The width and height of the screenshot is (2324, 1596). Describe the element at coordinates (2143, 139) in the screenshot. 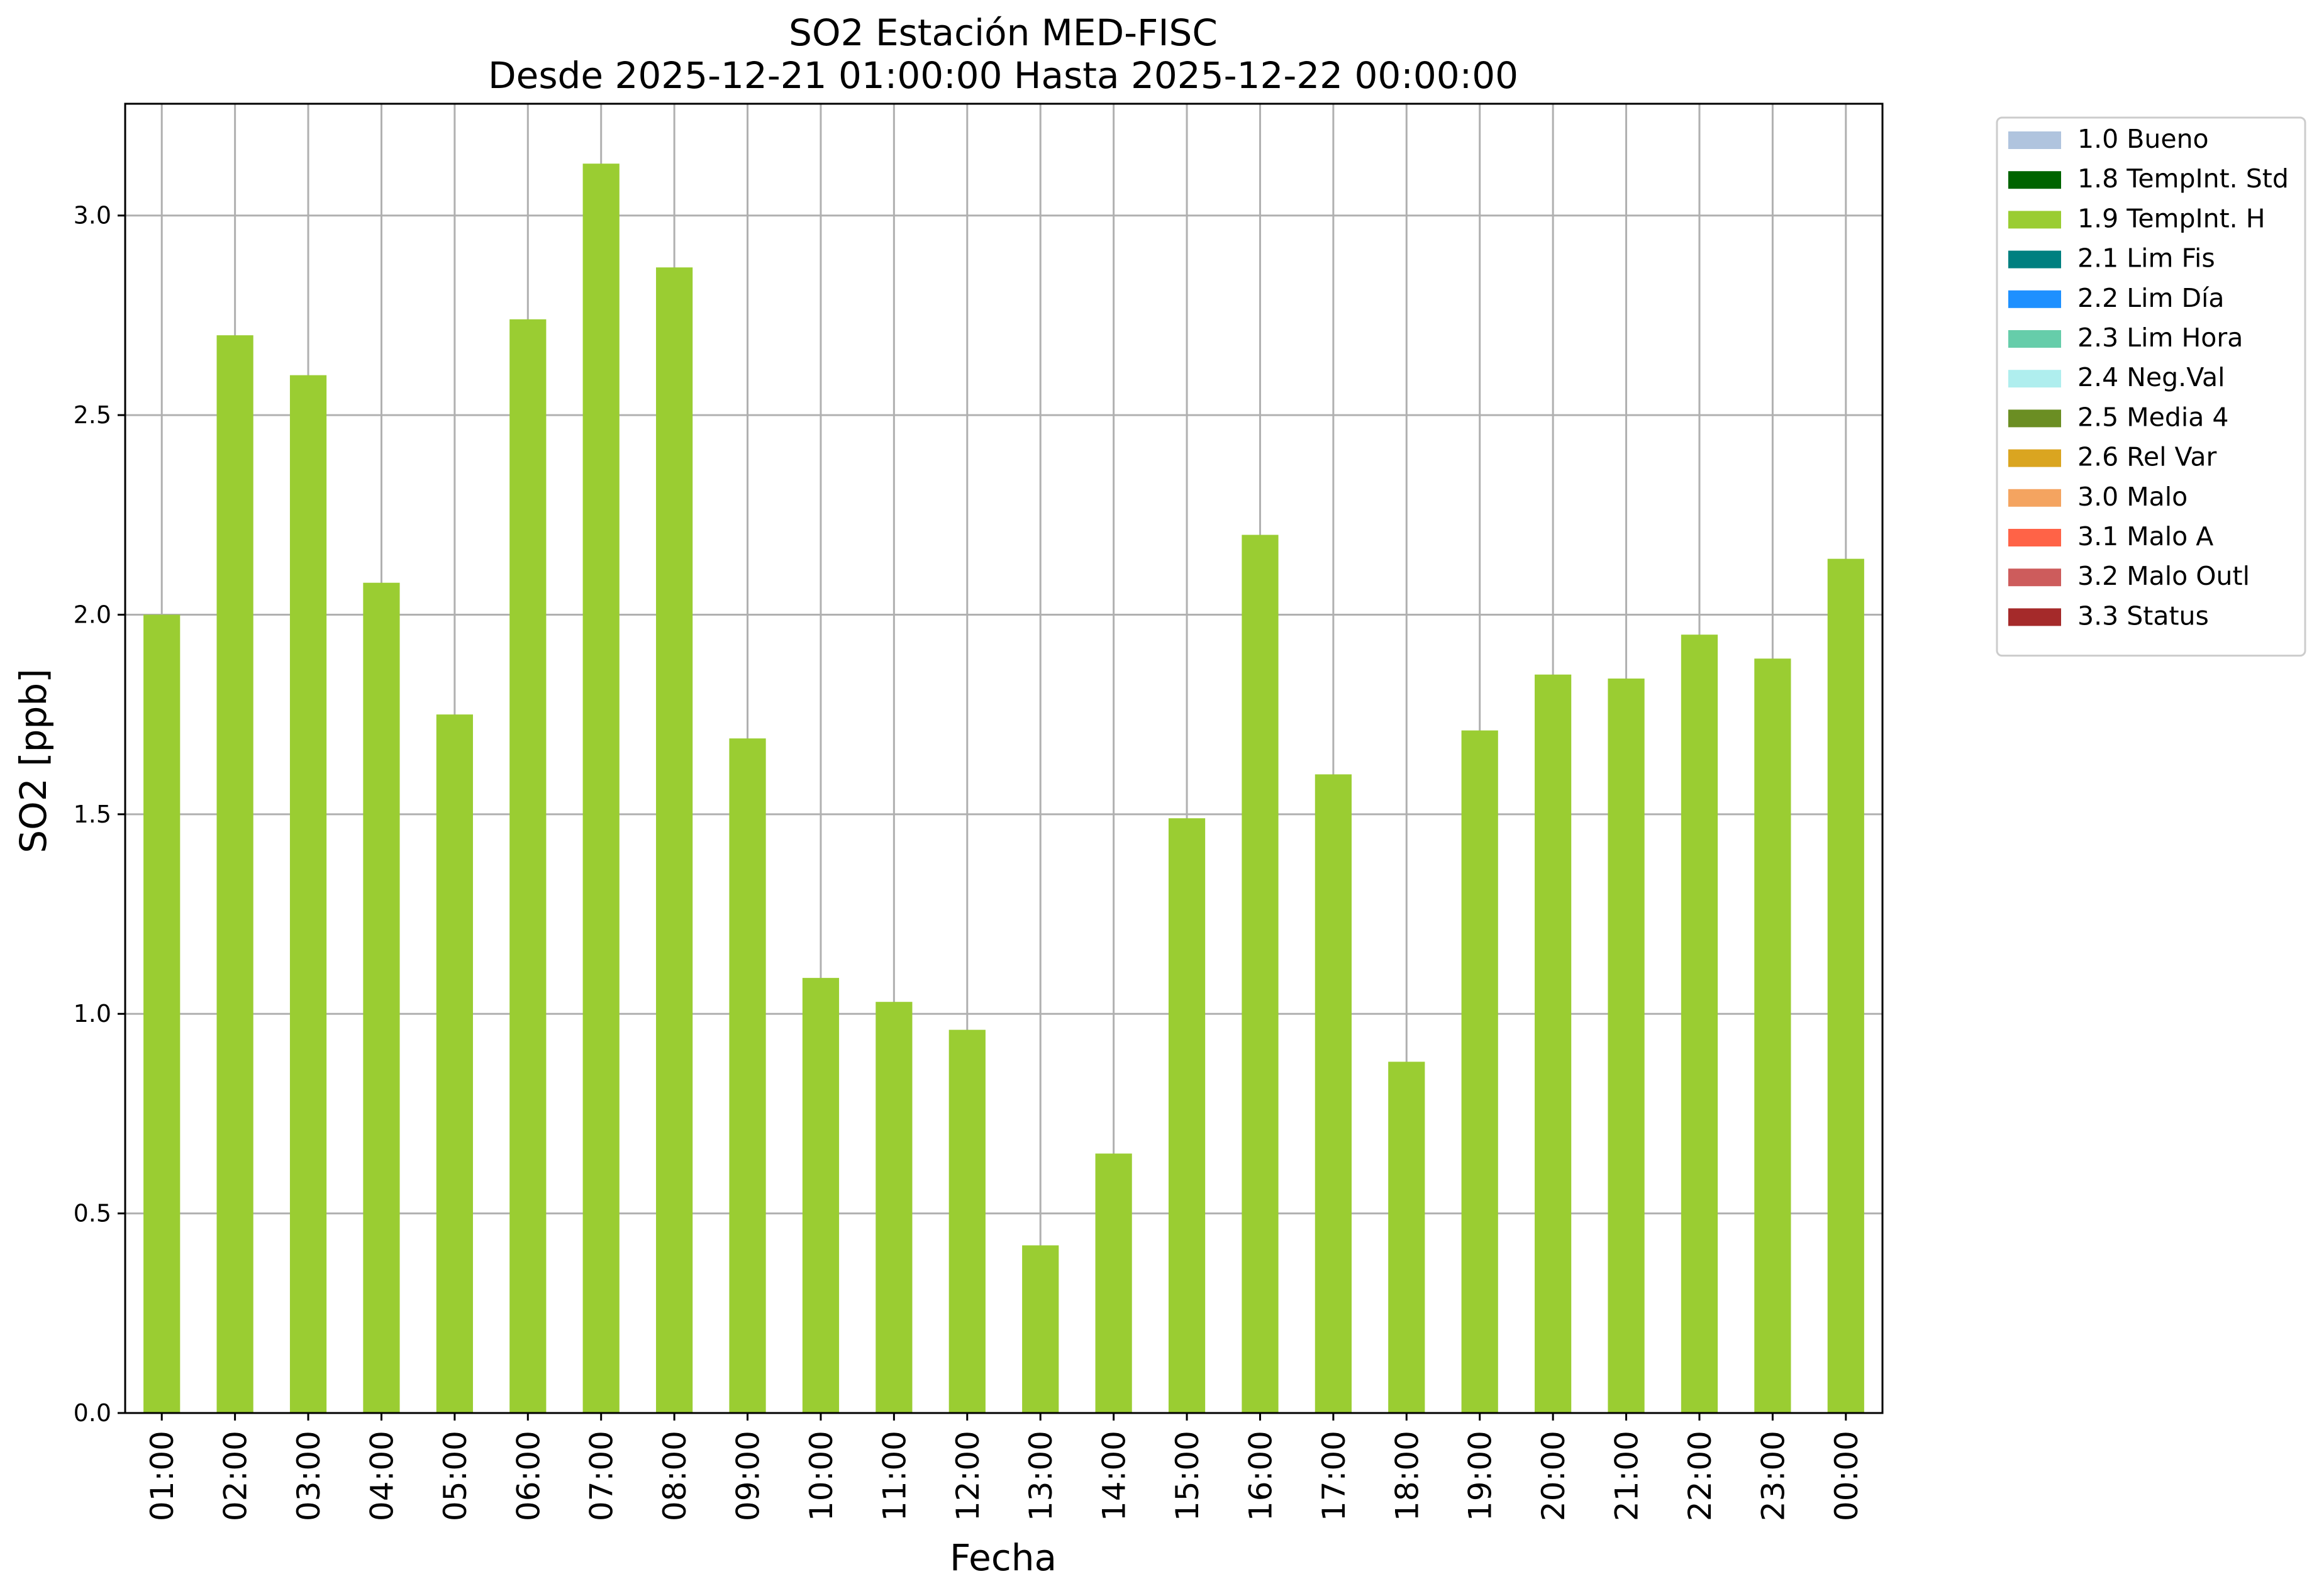

I see `legend-label: 1.0 Bueno` at that location.